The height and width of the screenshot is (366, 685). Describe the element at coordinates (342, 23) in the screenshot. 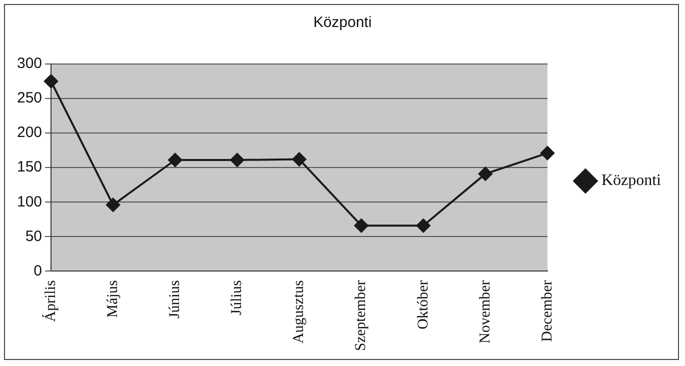

I see `chart-title: Központi` at that location.